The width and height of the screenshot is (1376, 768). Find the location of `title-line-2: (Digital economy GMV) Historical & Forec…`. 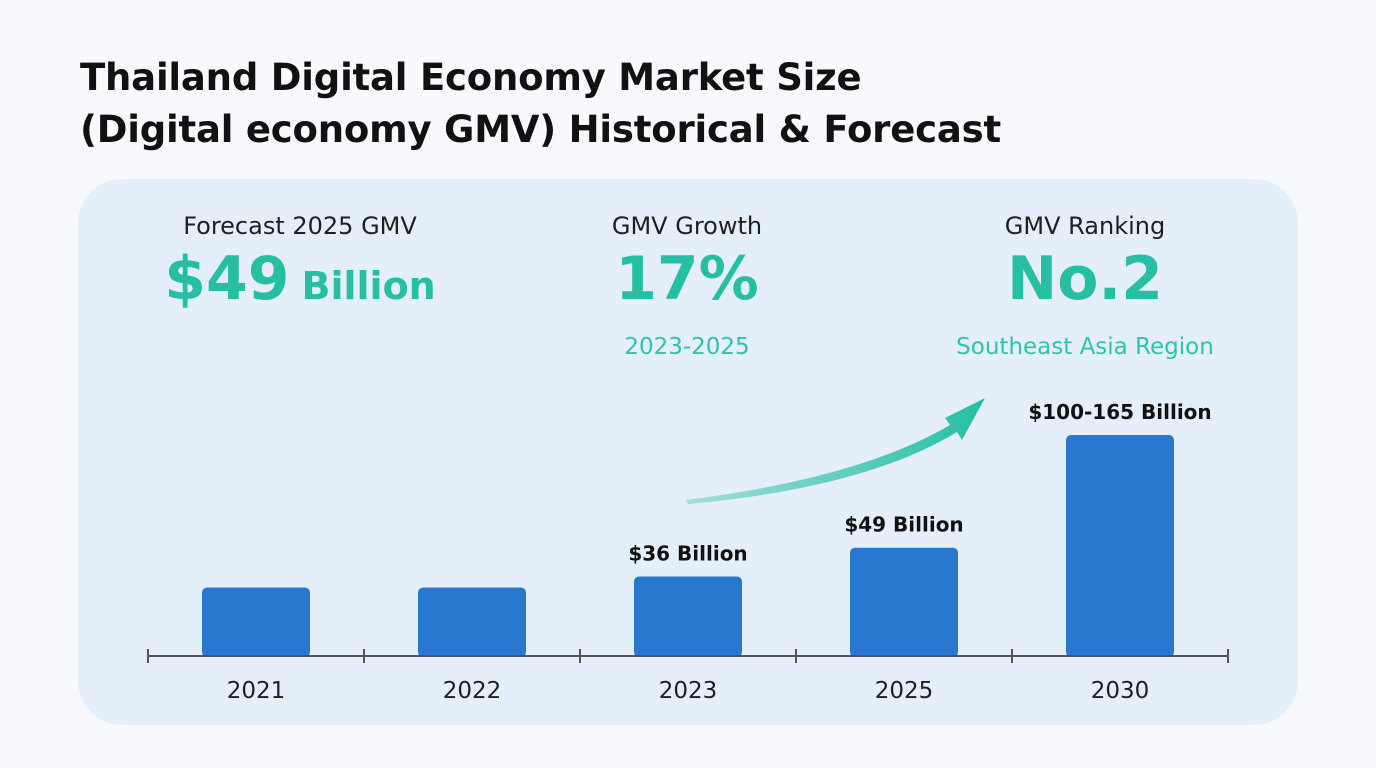

title-line-2: (Digital economy GMV) Historical & Forec… is located at coordinates (540, 129).